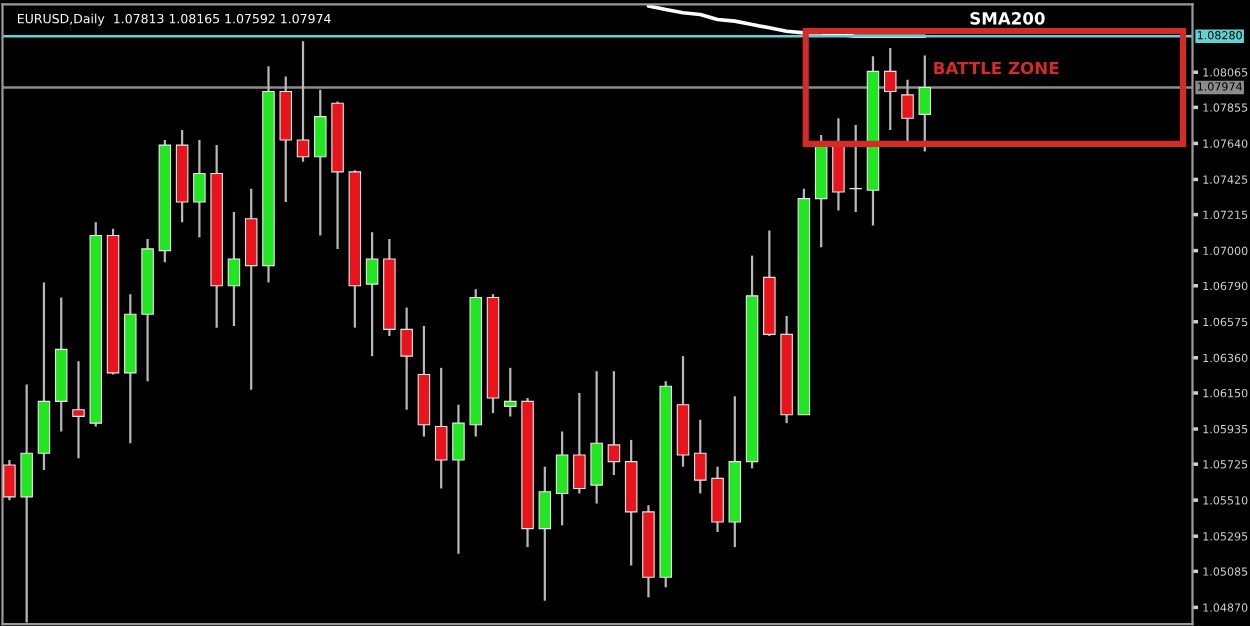  I want to click on line-series, so click(786, 21).